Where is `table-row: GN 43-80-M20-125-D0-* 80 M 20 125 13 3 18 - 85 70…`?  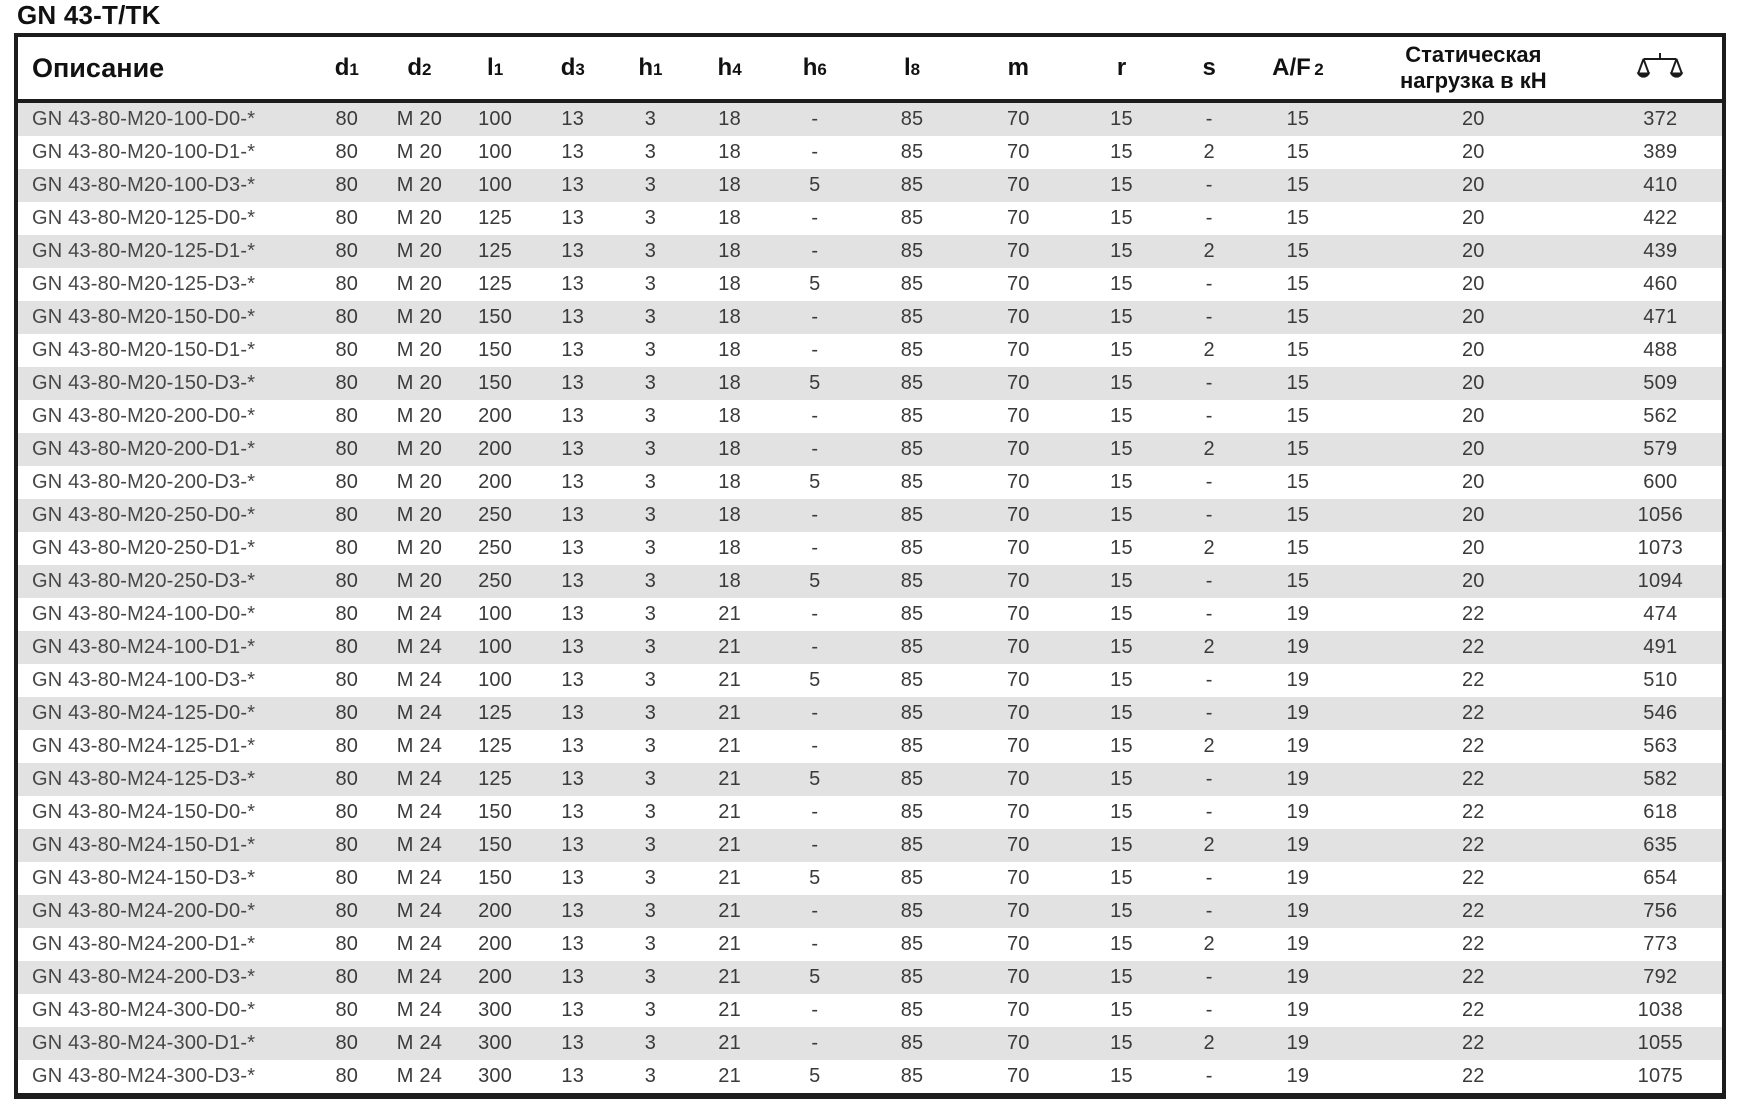
table-row: GN 43-80-M20-125-D0-* 80 M 20 125 13 3 18 - 85 70… is located at coordinates (870, 218).